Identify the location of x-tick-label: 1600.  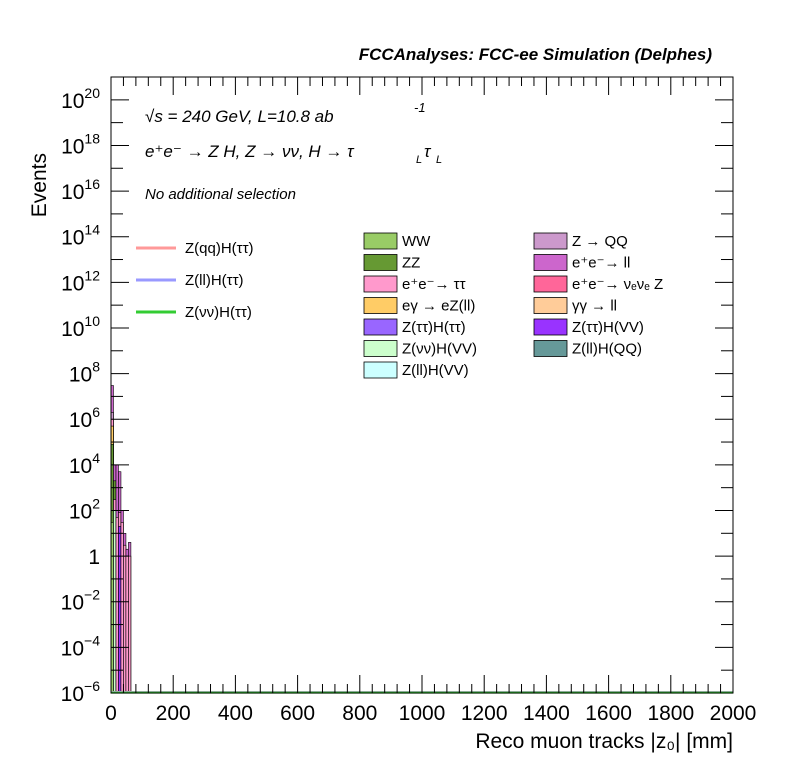
(608, 713).